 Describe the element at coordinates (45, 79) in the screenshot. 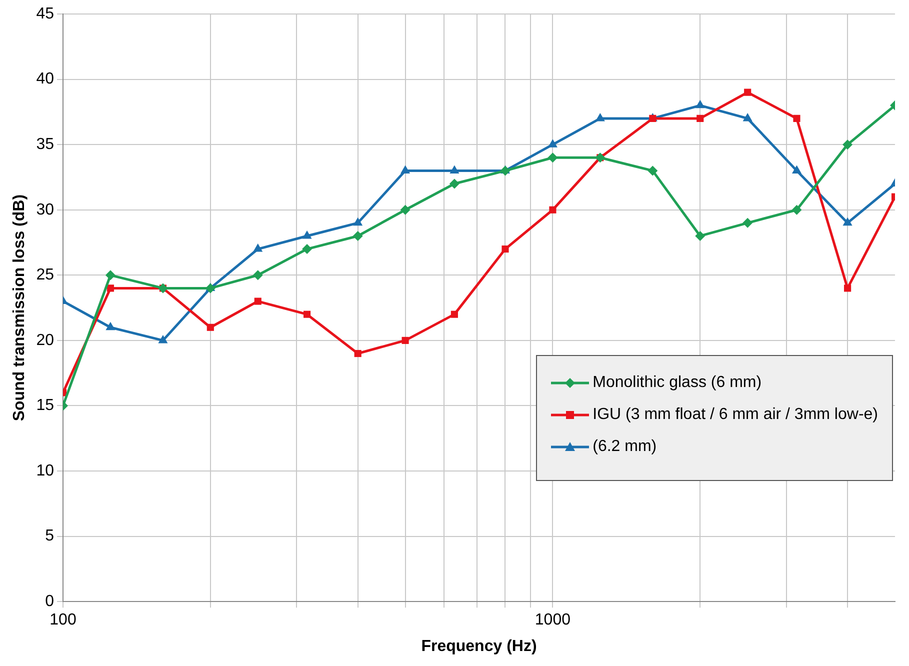

I see `y-tick-label: 40` at that location.